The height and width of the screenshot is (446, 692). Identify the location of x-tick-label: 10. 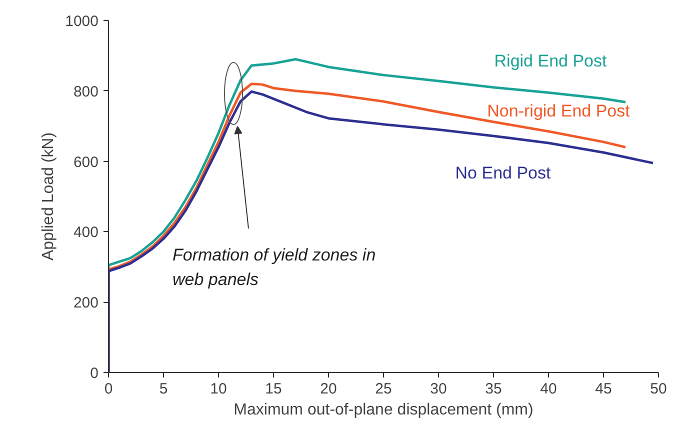
(218, 389).